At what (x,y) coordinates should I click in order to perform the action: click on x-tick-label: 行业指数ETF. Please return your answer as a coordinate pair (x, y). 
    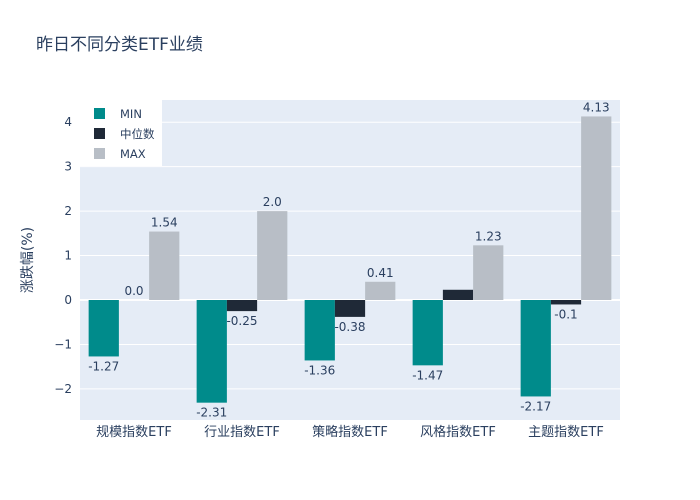
    Looking at the image, I should click on (242, 432).